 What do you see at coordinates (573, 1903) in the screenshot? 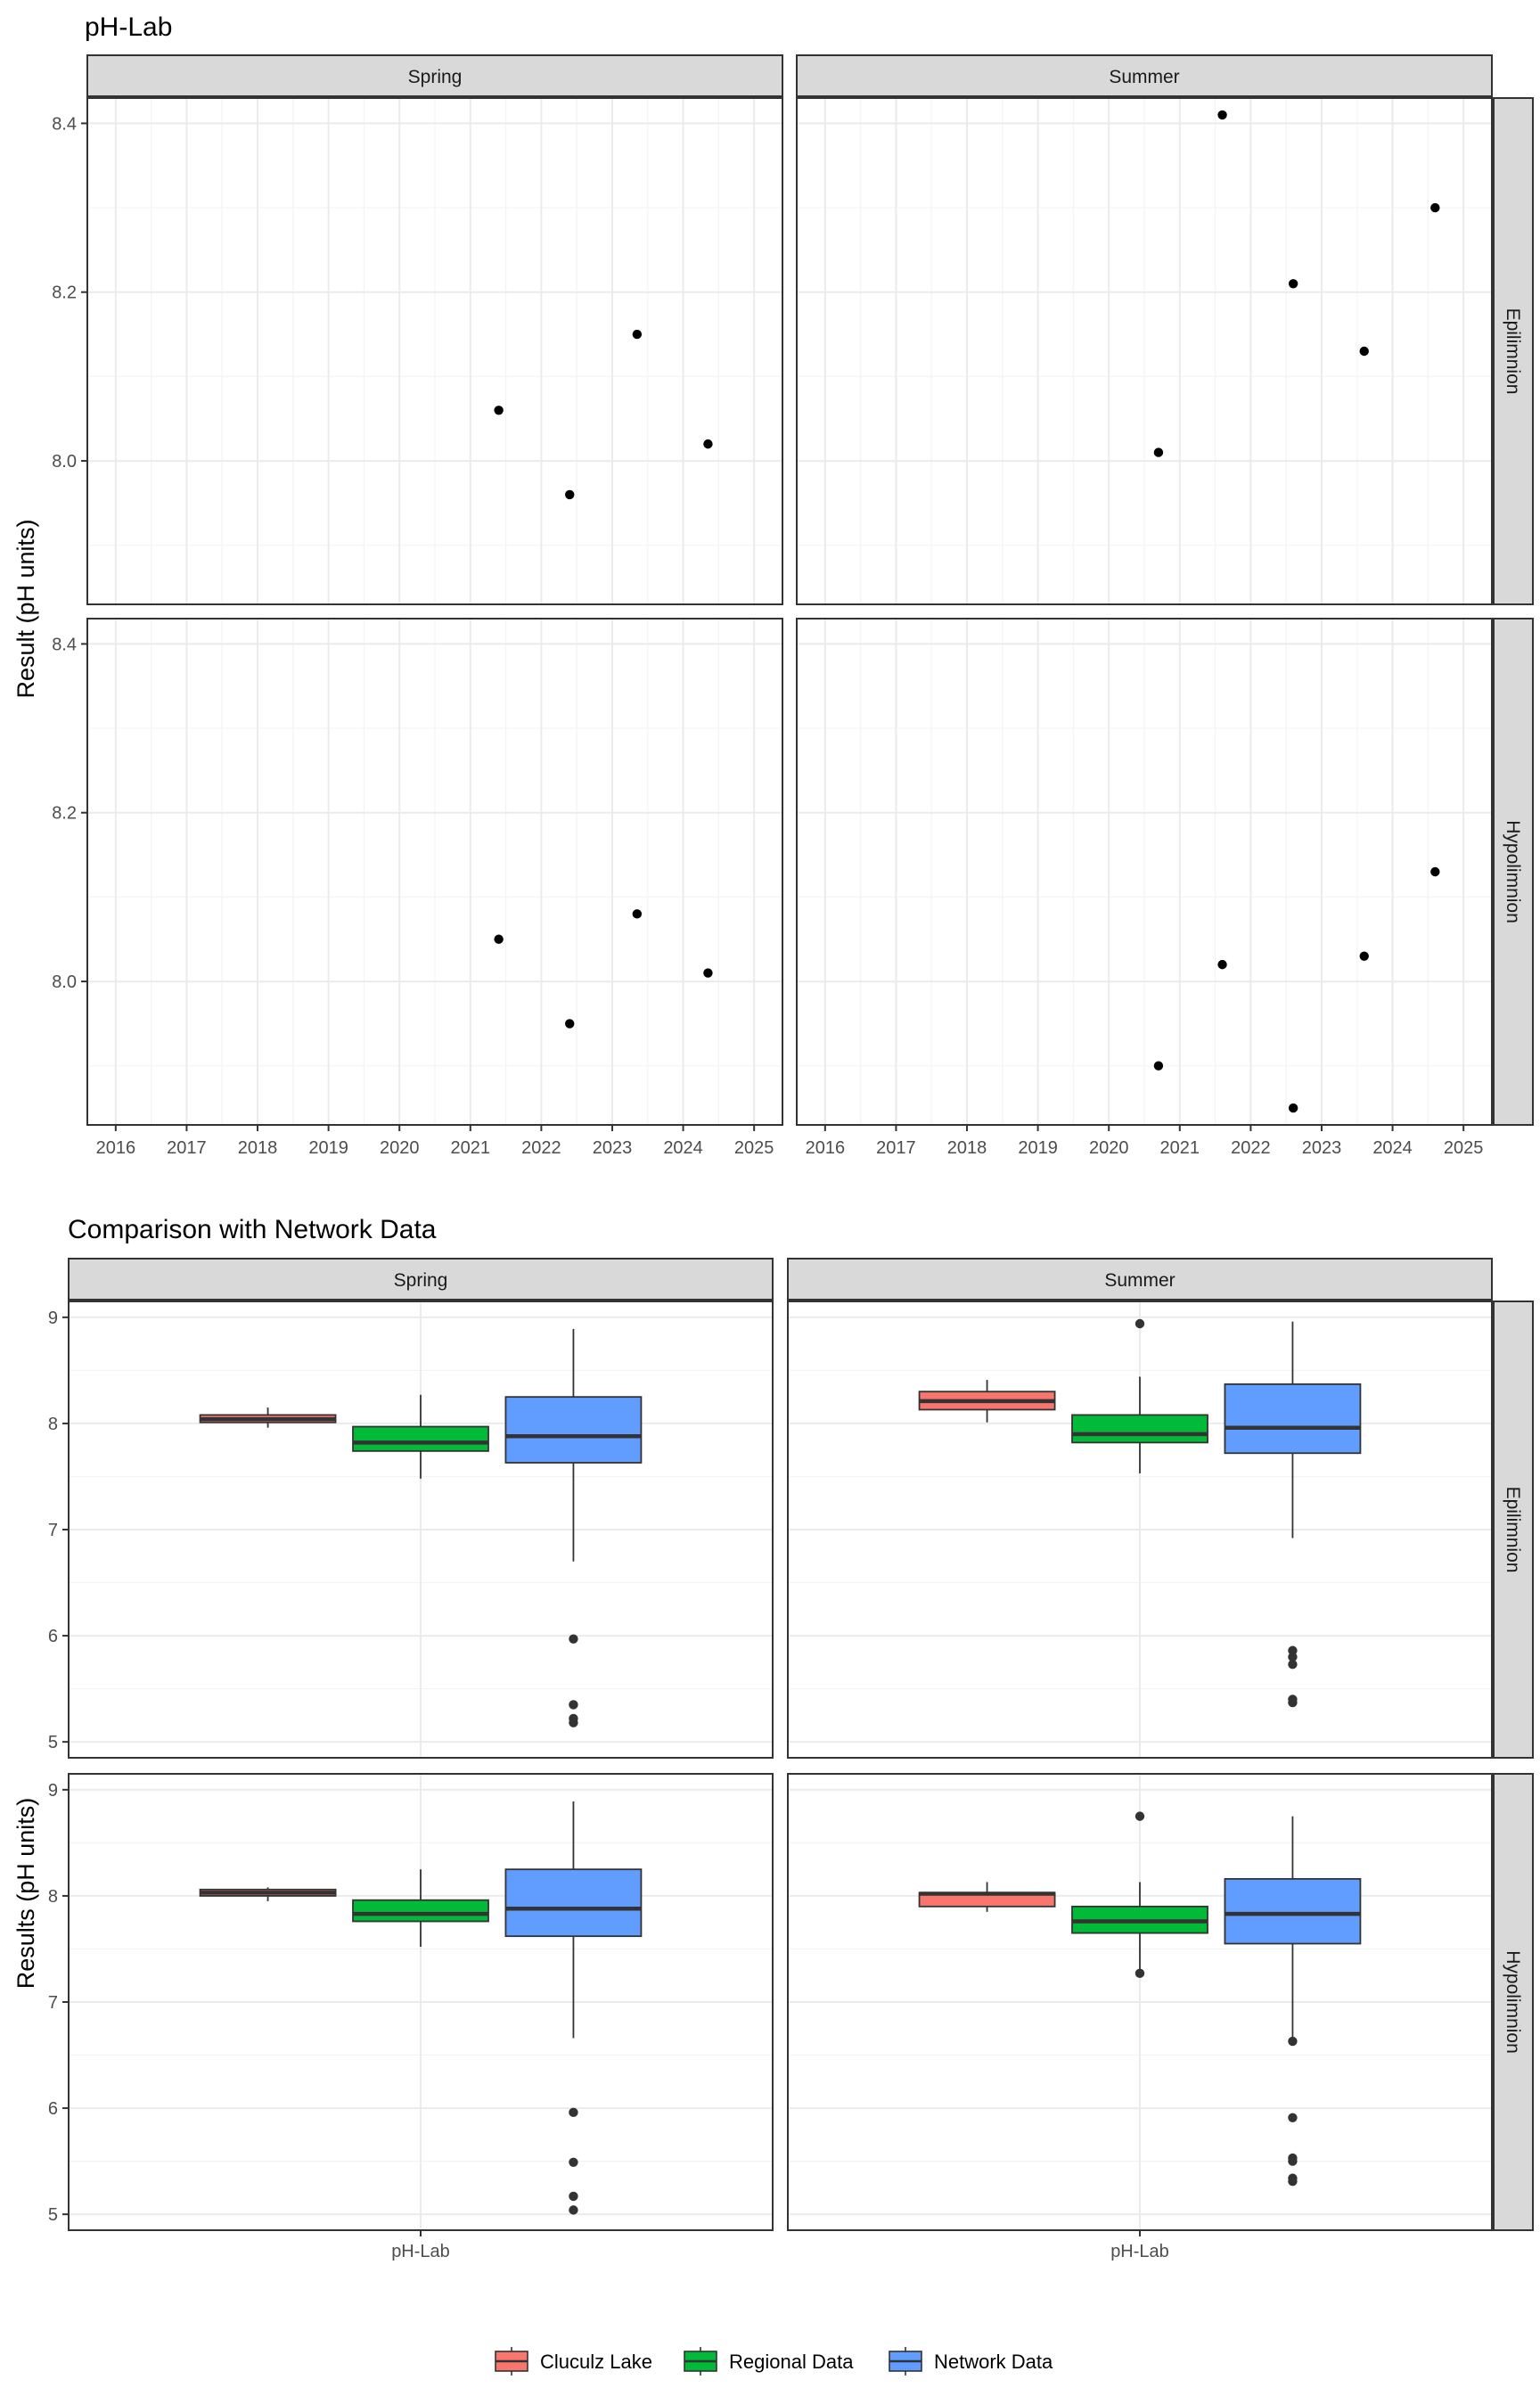
I see `box-network-spring-hypolimnion` at bounding box center [573, 1903].